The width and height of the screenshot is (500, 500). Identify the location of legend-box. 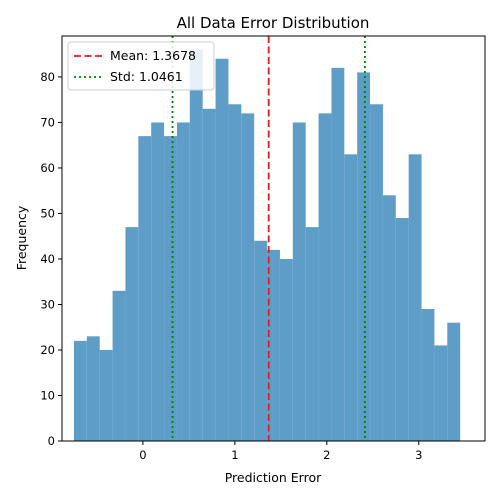
(141, 66).